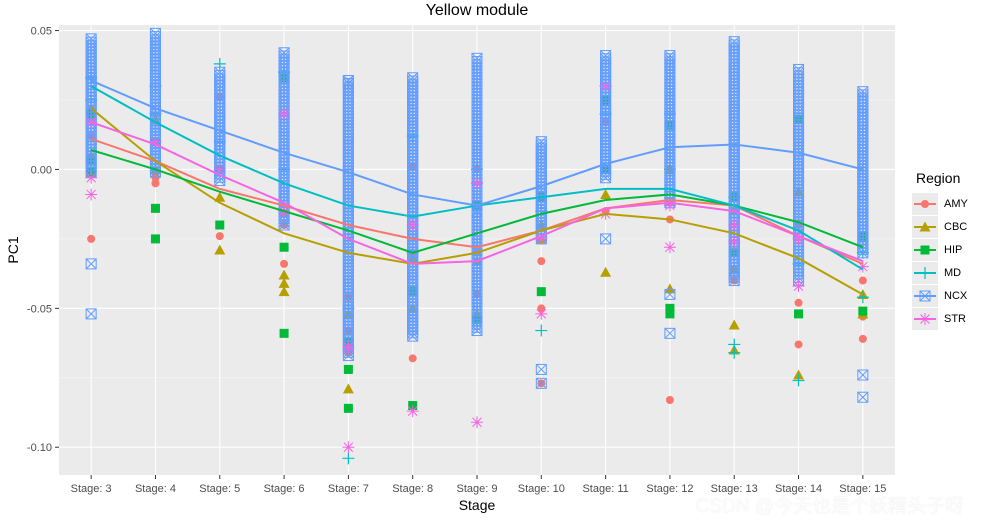 The width and height of the screenshot is (982, 524). I want to click on legend-label: CBC, so click(956, 226).